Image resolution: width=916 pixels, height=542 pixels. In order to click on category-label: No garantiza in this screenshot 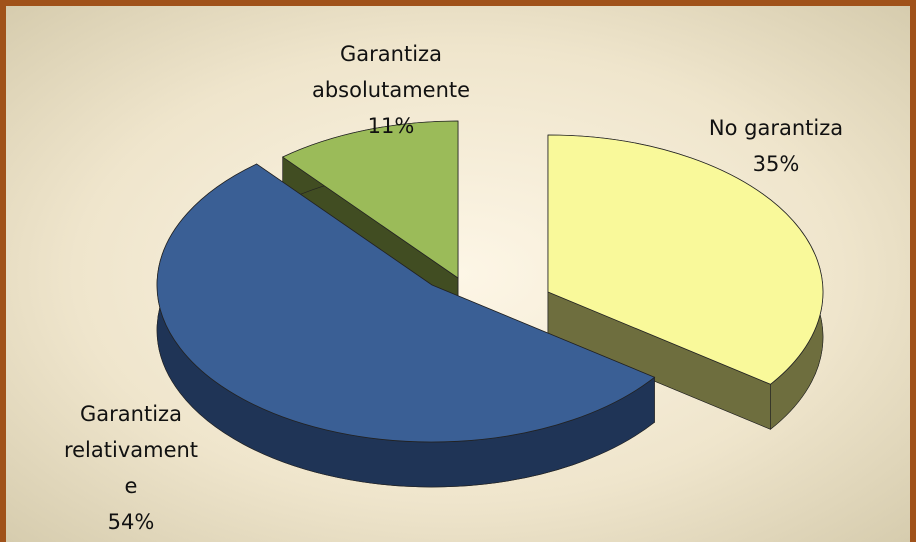, I will do `click(776, 128)`.